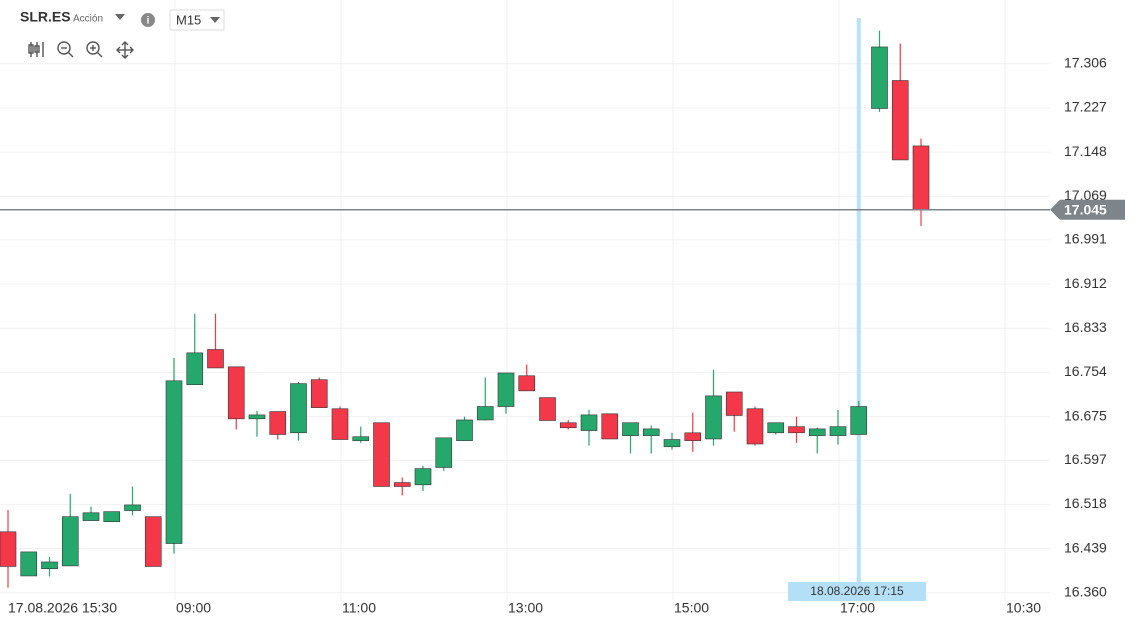 This screenshot has height=631, width=1137. What do you see at coordinates (1085, 327) in the screenshot?
I see `y-tick-label: 16.833` at bounding box center [1085, 327].